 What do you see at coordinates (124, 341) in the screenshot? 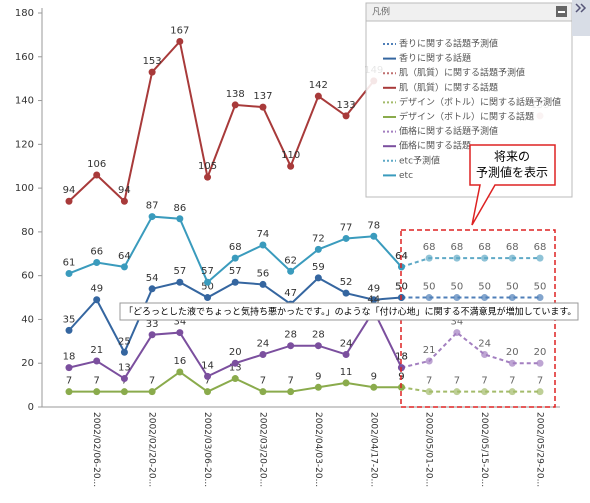
I see `data-label: 25` at bounding box center [124, 341].